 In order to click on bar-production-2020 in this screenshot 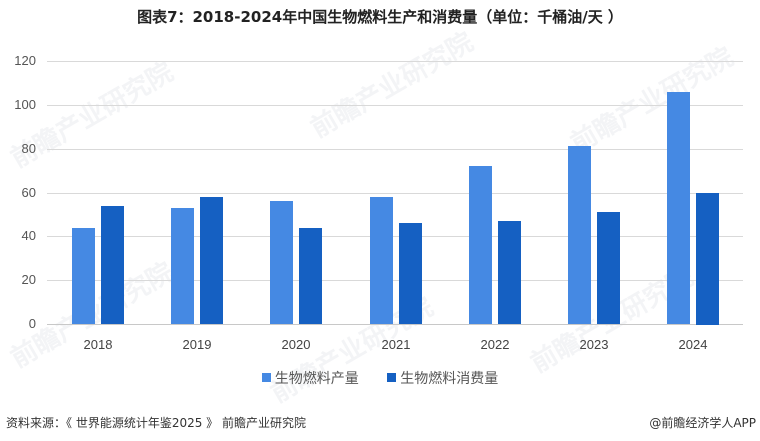, I will do `click(281, 262)`.